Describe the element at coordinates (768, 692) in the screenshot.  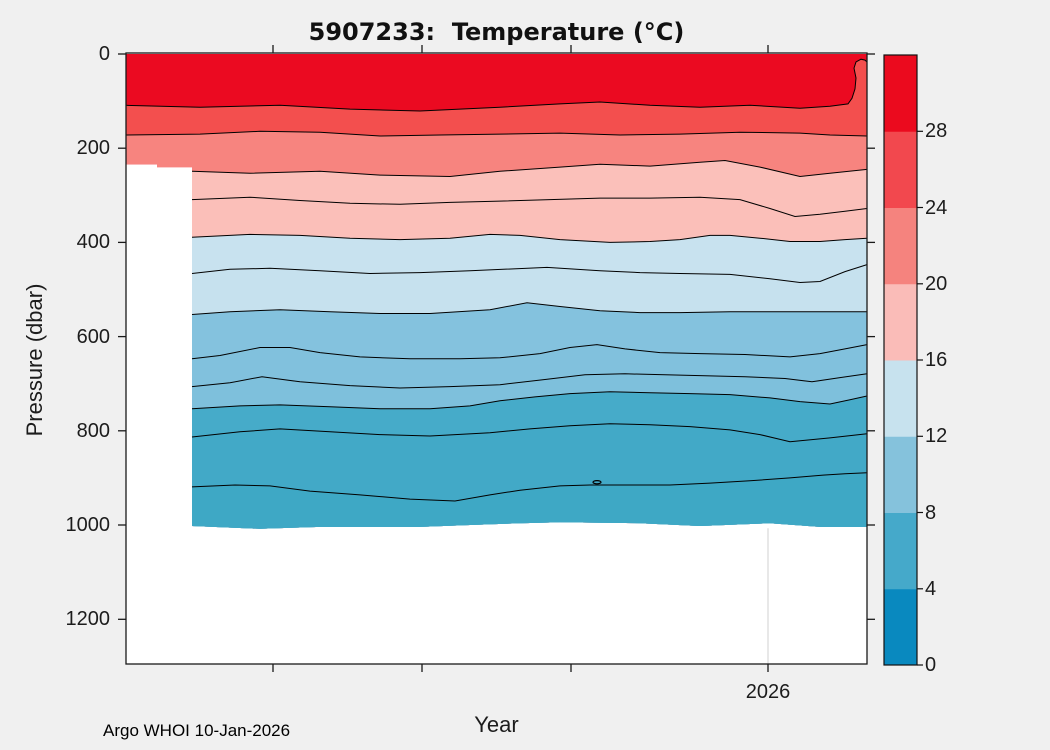
I see `x-tick-label: 2026` at that location.